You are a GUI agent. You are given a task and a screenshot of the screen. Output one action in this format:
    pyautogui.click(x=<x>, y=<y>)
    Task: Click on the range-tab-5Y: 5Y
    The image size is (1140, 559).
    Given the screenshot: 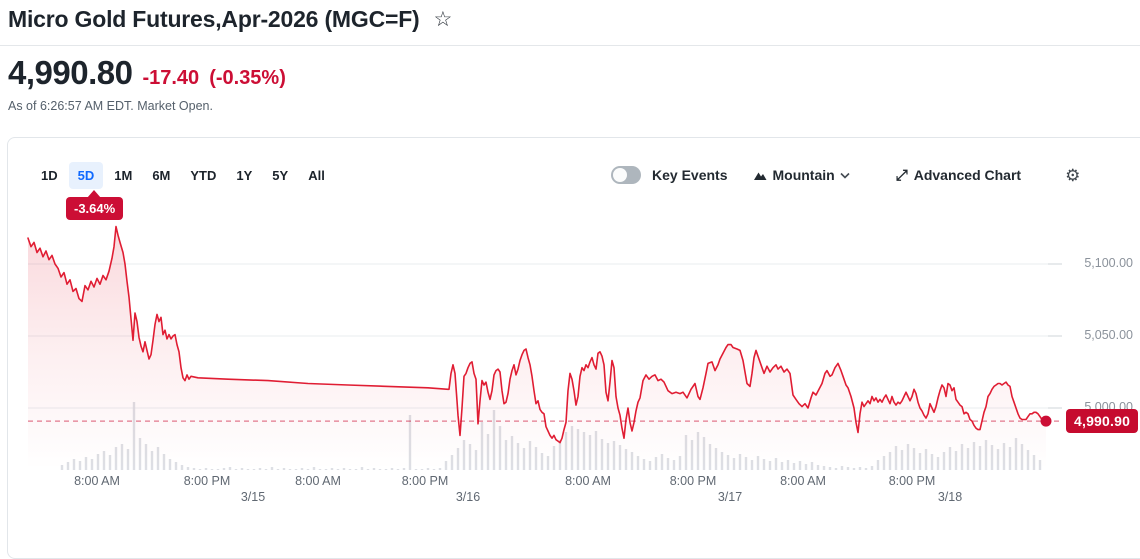 What is the action you would take?
    pyautogui.click(x=280, y=175)
    